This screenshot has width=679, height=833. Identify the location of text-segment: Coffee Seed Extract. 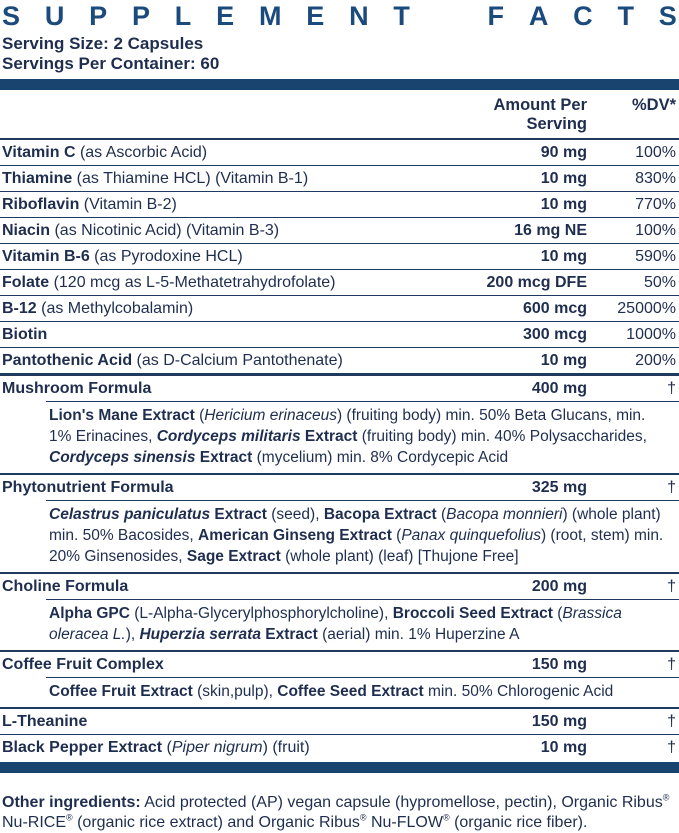
(350, 691).